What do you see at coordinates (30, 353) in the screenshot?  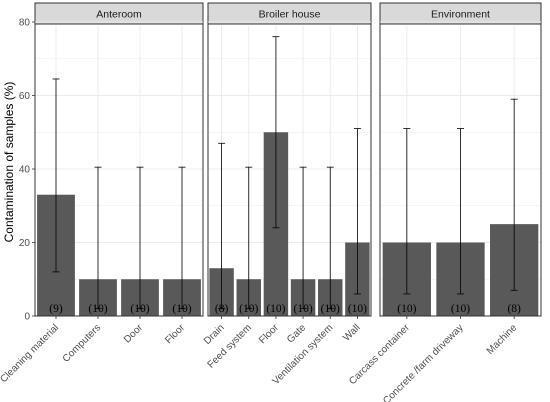 I see `x-tick-label: Cleaning material` at bounding box center [30, 353].